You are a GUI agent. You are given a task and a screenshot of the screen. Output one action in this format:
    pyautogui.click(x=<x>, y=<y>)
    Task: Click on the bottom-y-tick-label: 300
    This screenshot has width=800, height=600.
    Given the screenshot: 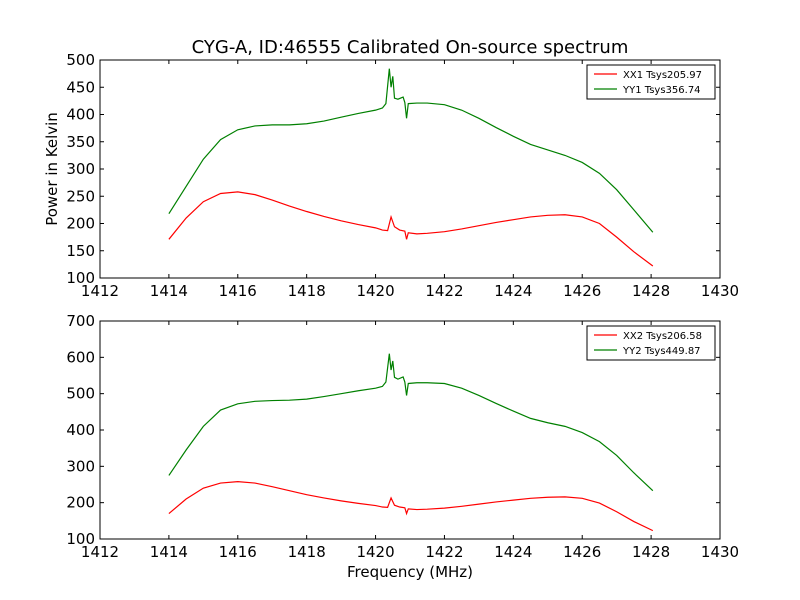 What is the action you would take?
    pyautogui.click(x=80, y=466)
    